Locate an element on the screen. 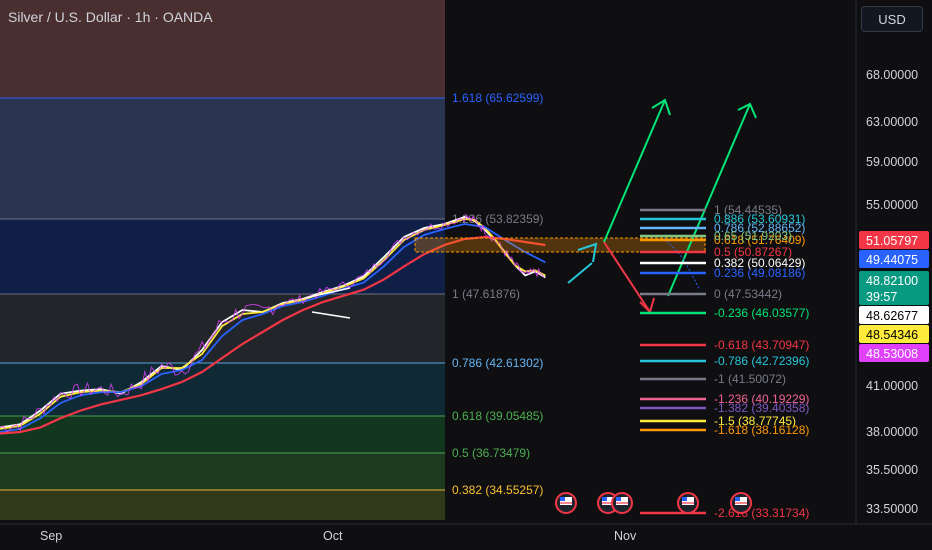  fib-retracement-label: -0.618 (43.70947) is located at coordinates (761, 345).